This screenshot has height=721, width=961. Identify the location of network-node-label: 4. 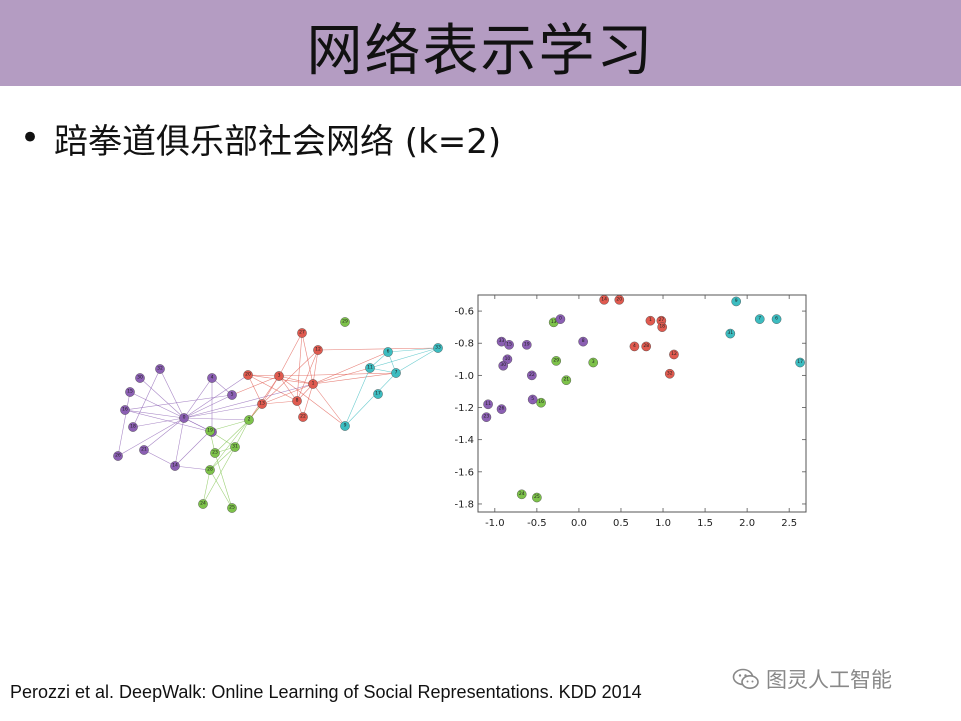
(212, 378).